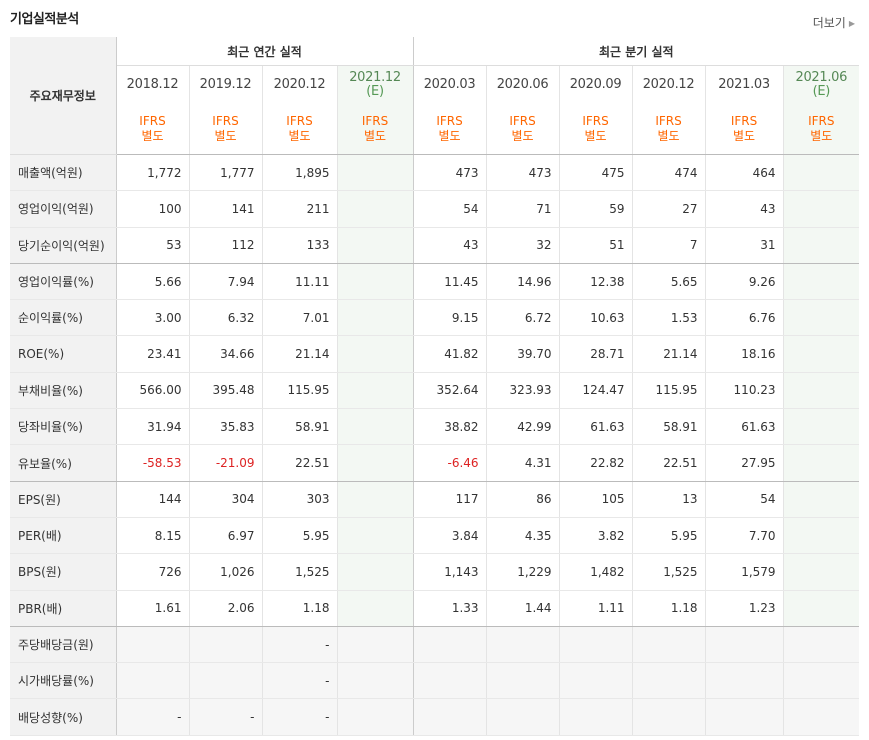 The height and width of the screenshot is (740, 869). What do you see at coordinates (668, 245) in the screenshot?
I see `value-cell: 7` at bounding box center [668, 245].